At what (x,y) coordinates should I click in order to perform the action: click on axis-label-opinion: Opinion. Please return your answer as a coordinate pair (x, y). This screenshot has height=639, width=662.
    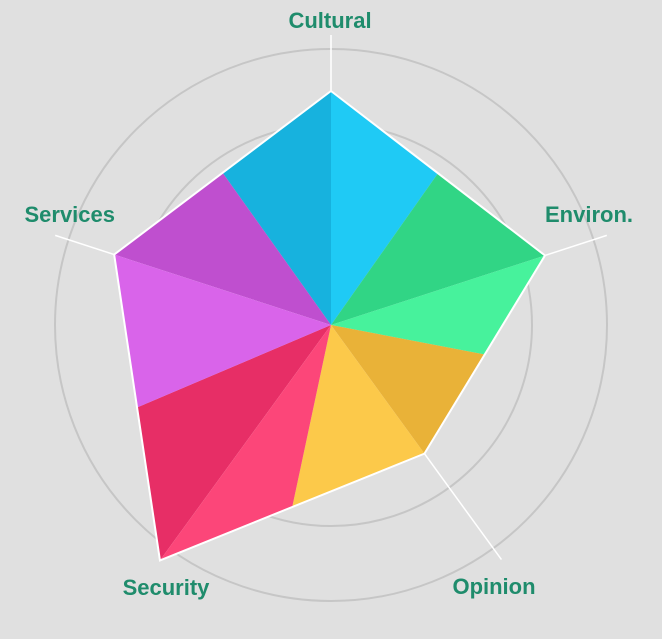
    Looking at the image, I should click on (493, 586).